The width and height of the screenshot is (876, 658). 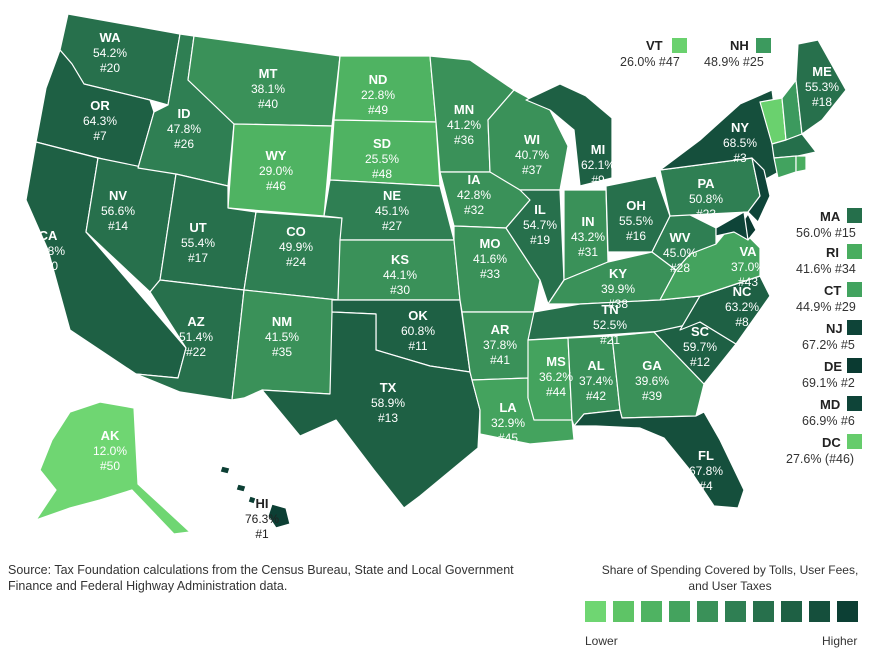 What do you see at coordinates (739, 45) in the screenshot?
I see `nh-abbr: NH` at bounding box center [739, 45].